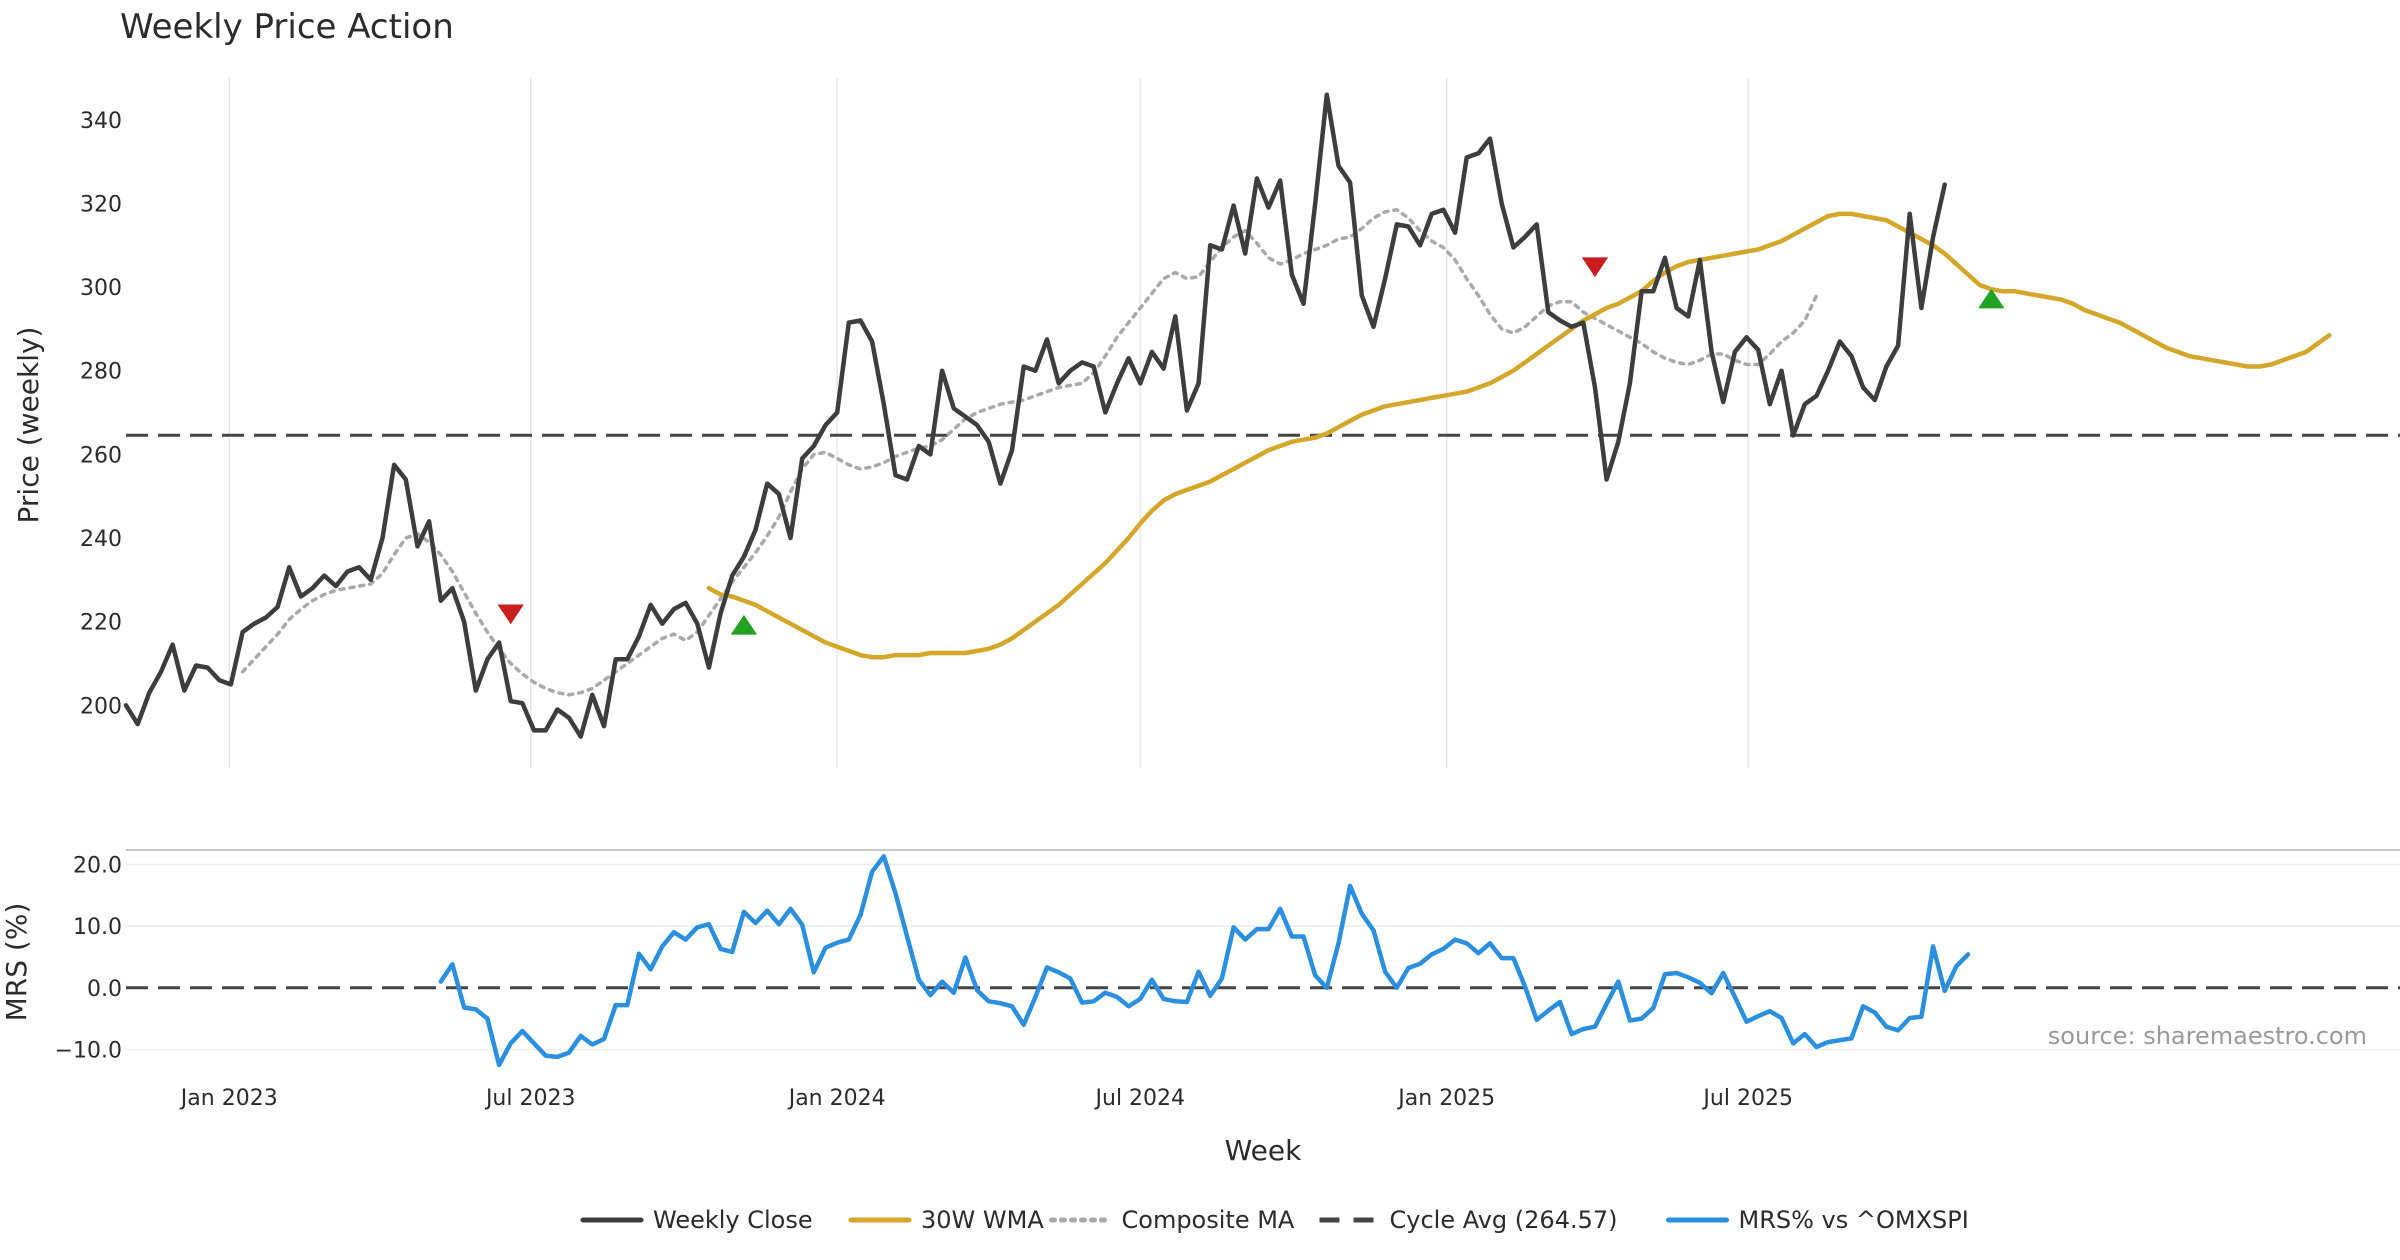 The image size is (2400, 1260). I want to click on x-tick-label: Jul 2025, so click(1747, 1098).